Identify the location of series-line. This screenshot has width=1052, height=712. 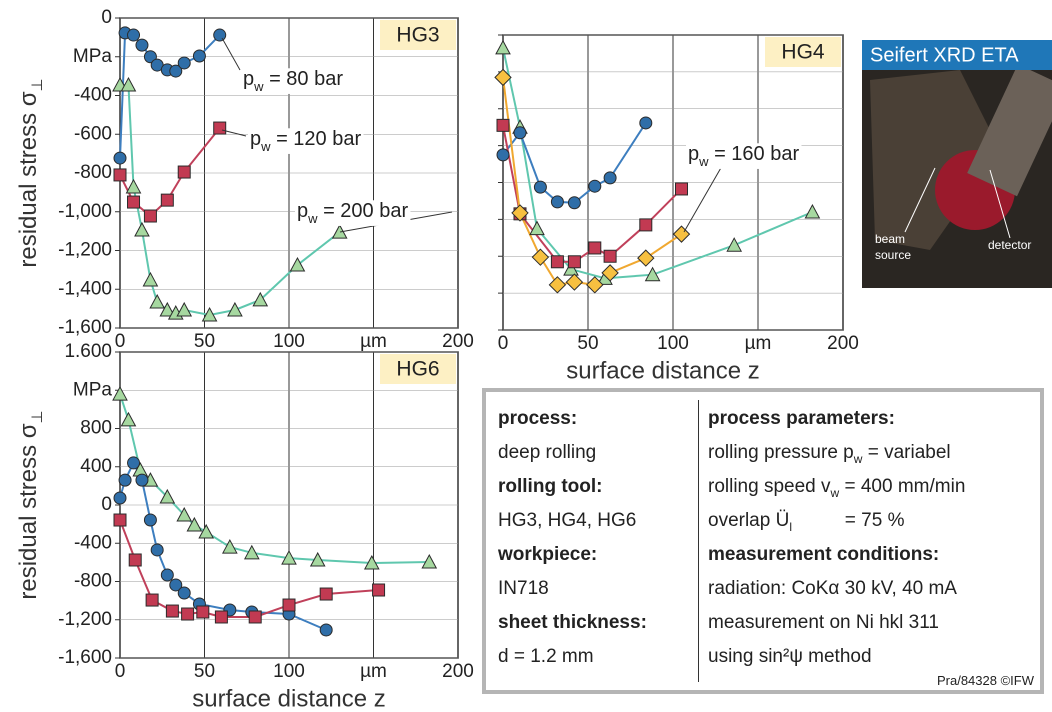
(657, 163).